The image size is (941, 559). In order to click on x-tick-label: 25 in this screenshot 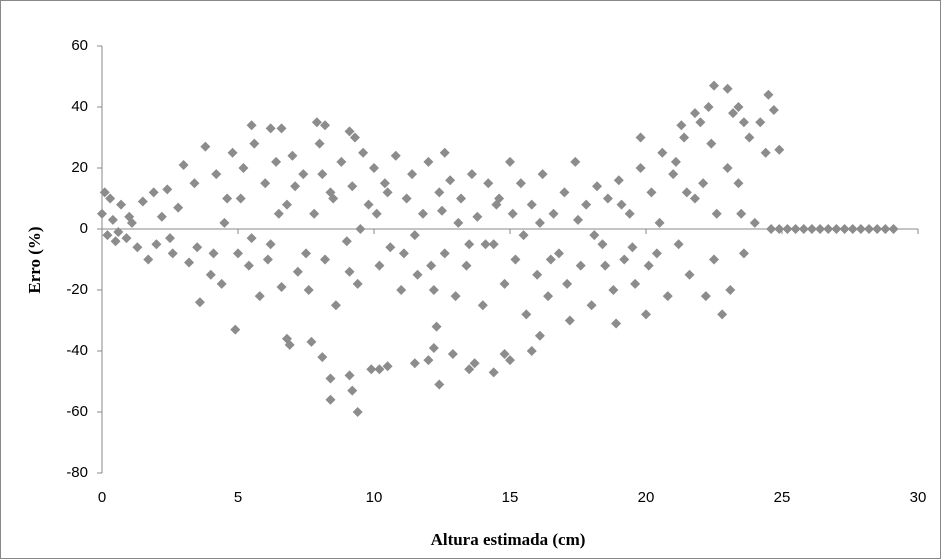, I will do `click(782, 497)`.